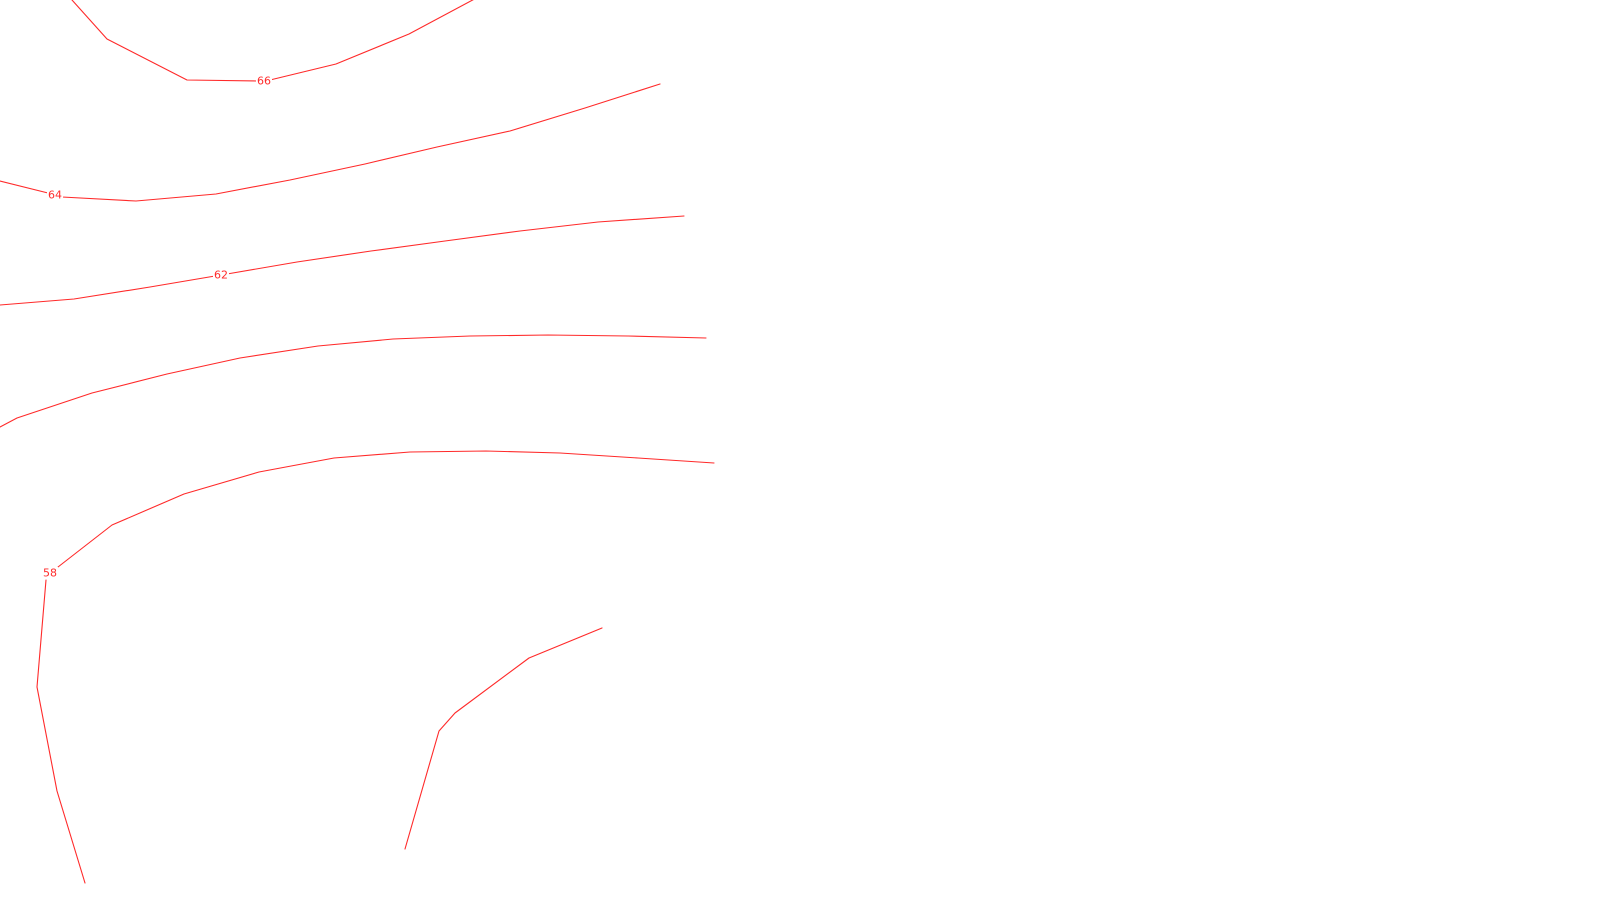 The image size is (1600, 900). I want to click on contour-62-label: 62, so click(221, 275).